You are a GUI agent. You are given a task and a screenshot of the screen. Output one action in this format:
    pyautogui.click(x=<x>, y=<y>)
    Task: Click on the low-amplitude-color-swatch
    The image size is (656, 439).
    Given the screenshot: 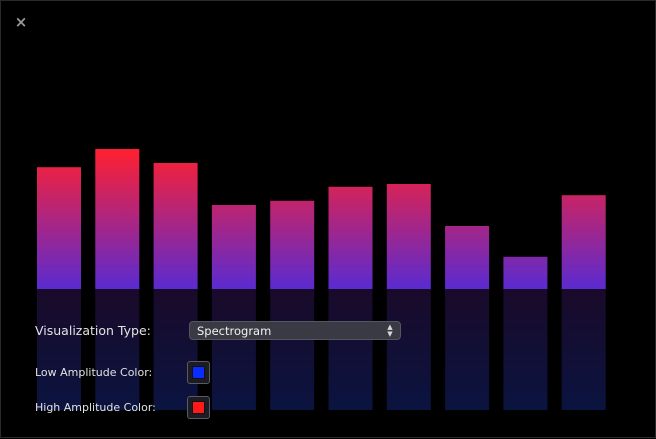 What is the action you would take?
    pyautogui.click(x=198, y=372)
    